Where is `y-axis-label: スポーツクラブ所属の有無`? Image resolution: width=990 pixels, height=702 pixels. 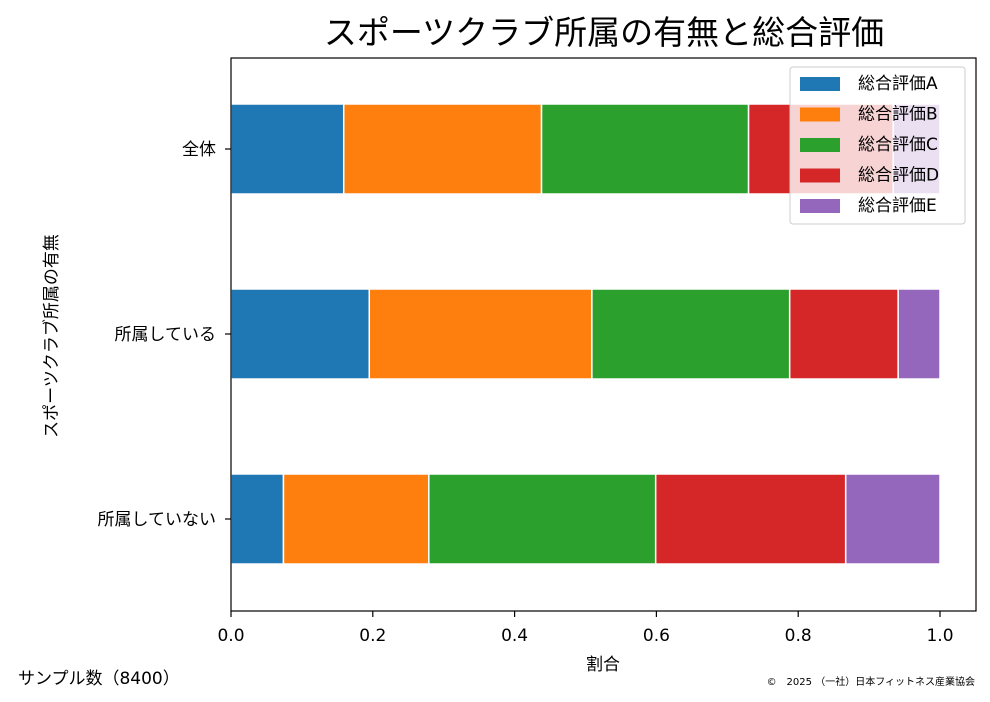
y-axis-label: スポーツクラブ所属の有無 is located at coordinates (51, 336).